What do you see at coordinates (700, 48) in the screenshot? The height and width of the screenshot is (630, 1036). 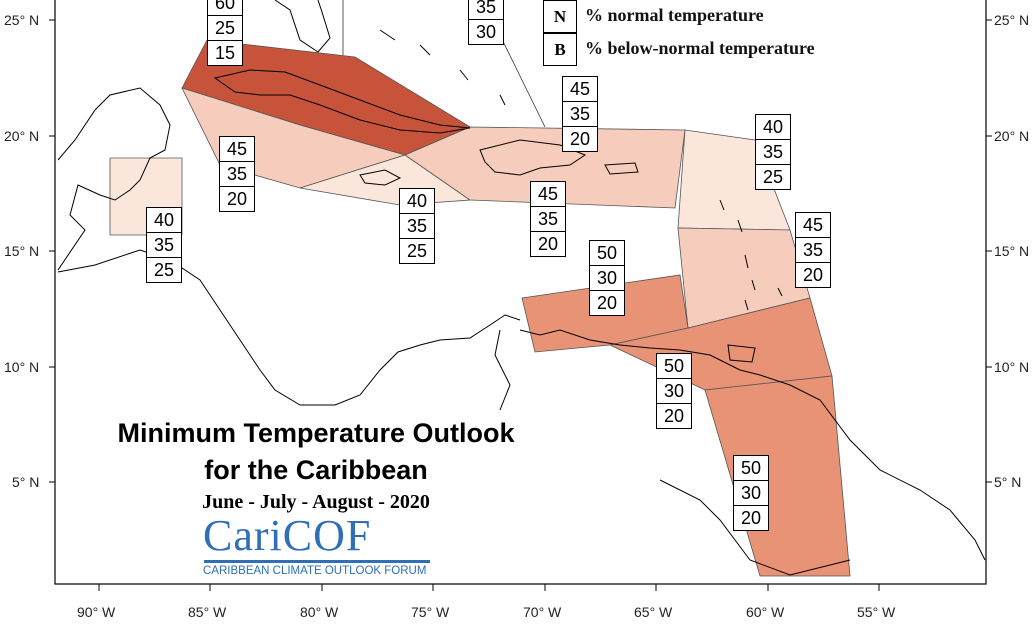 I see `legend-label-below: % below-normal temperature` at bounding box center [700, 48].